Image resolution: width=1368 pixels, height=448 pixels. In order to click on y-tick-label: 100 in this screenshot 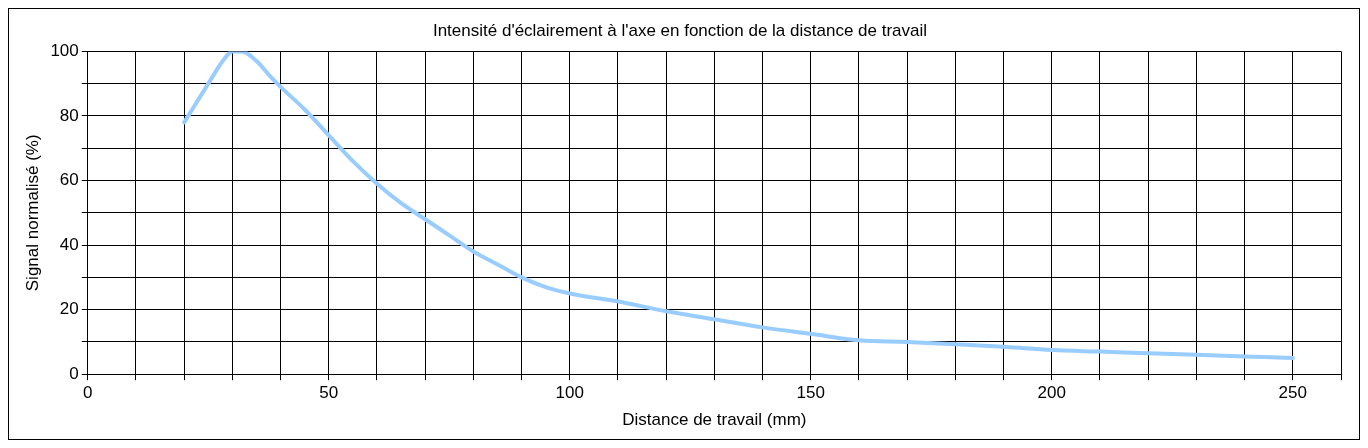, I will do `click(64, 51)`.